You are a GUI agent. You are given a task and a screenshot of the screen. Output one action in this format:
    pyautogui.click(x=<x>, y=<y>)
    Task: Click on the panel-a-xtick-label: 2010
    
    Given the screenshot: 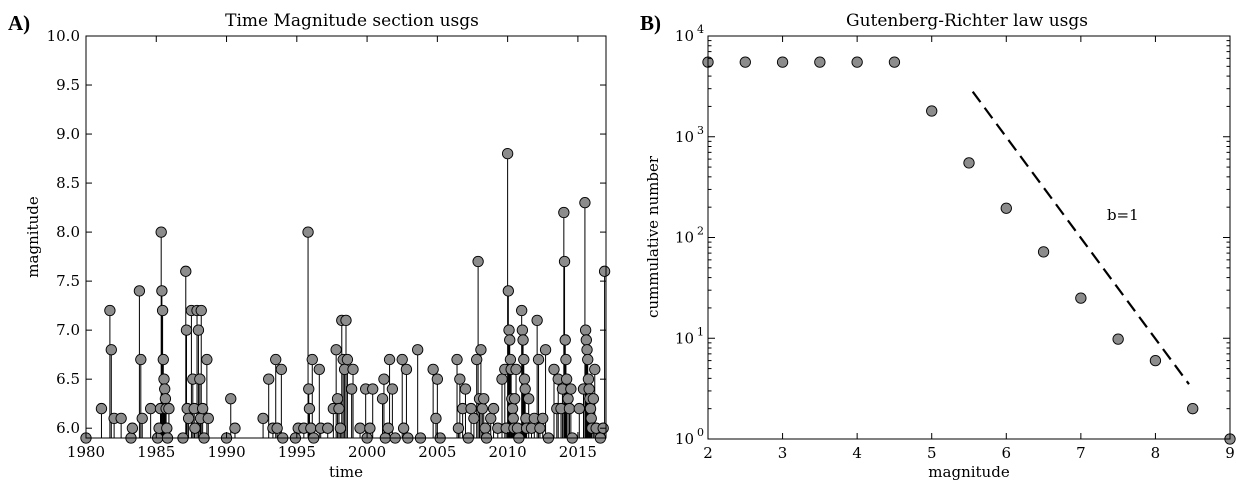 What is the action you would take?
    pyautogui.click(x=508, y=452)
    